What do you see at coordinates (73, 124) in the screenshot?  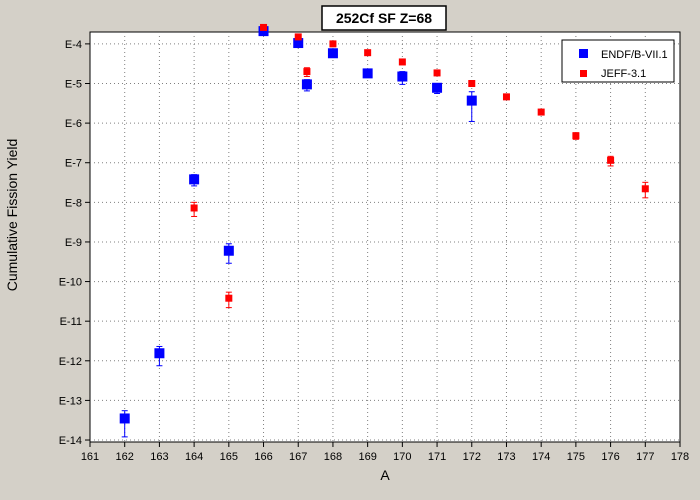 I see `y-tick-label: E-6` at bounding box center [73, 124].